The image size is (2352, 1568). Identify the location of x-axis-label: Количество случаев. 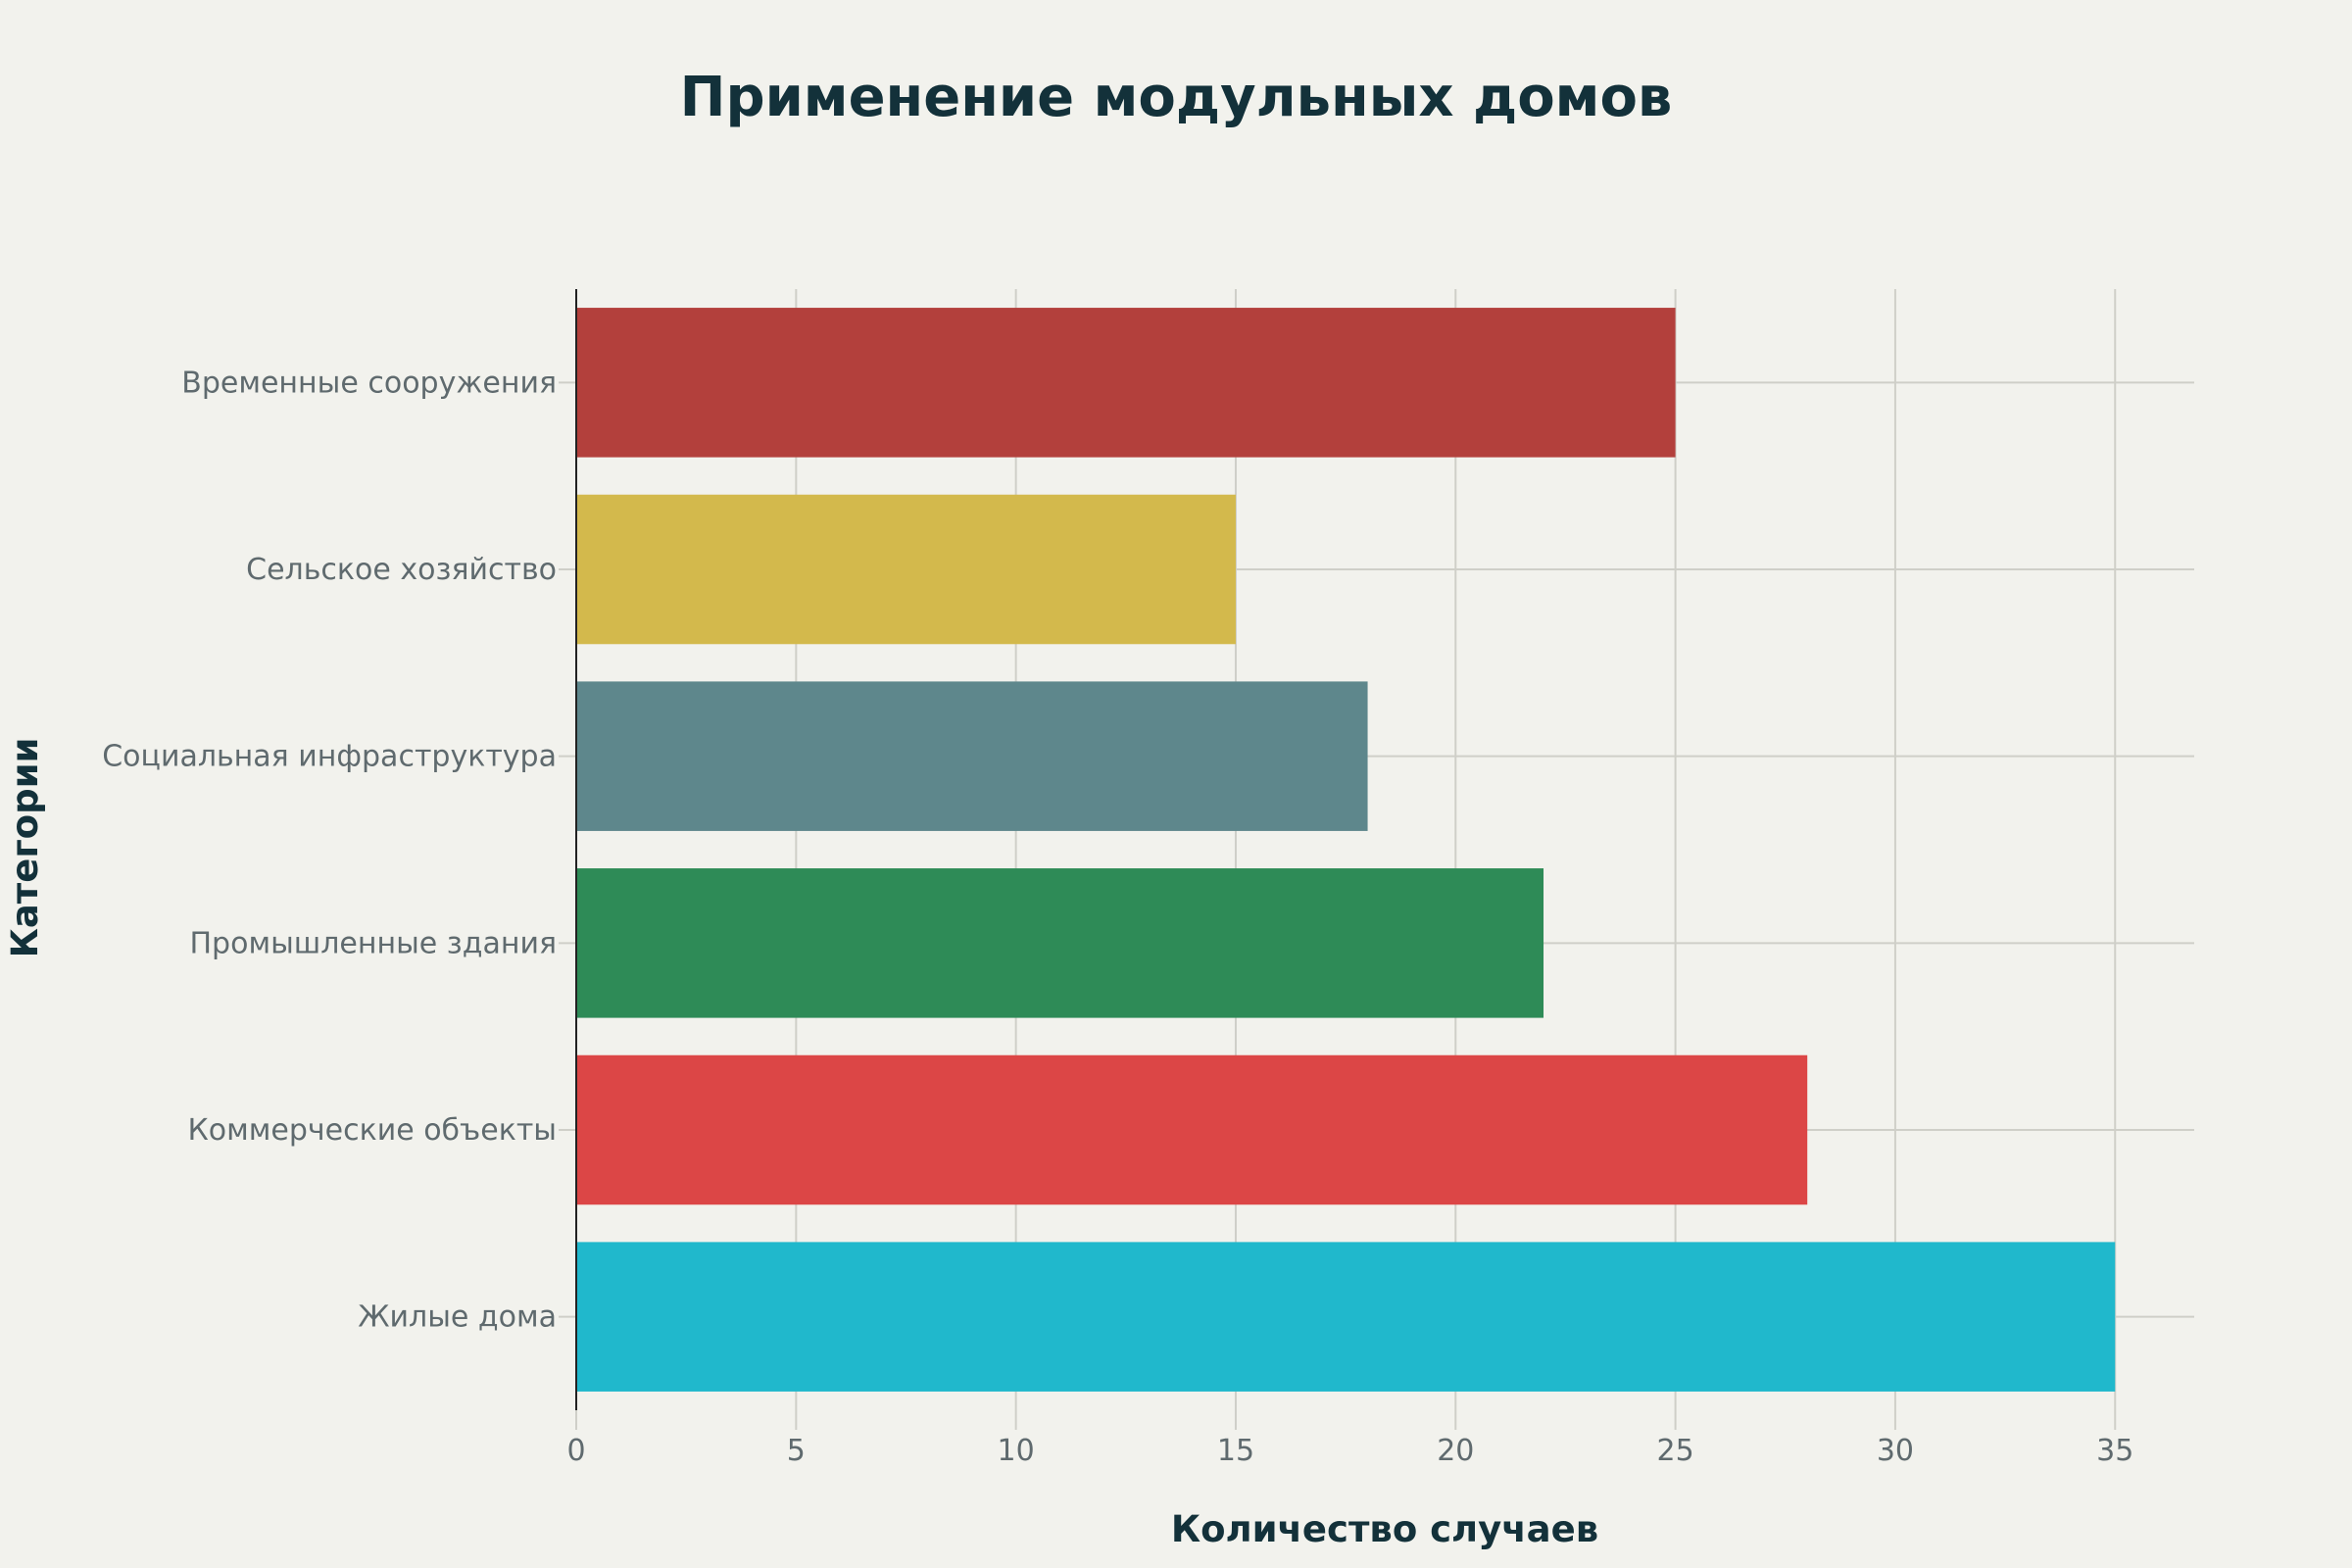
(1384, 1529).